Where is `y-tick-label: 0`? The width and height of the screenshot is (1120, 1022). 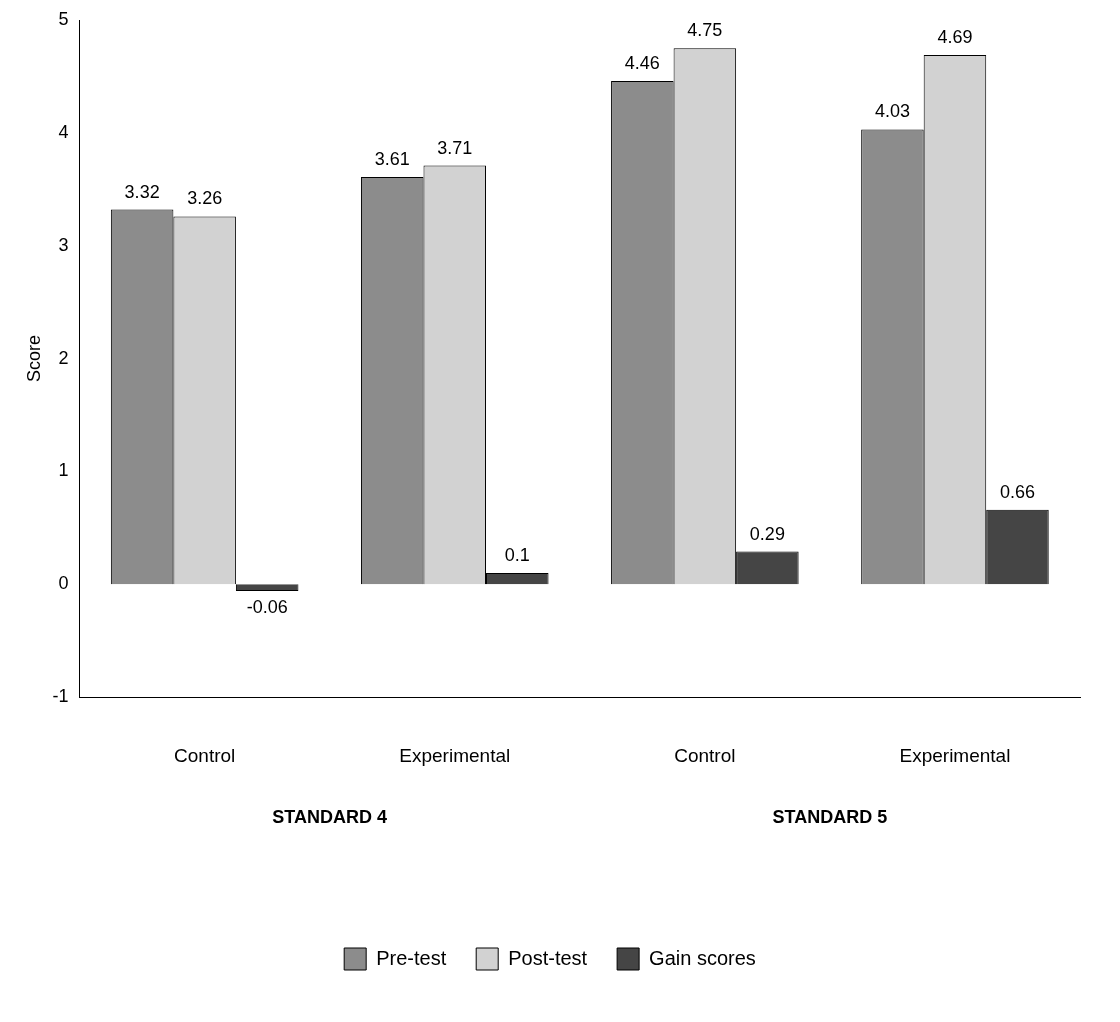
y-tick-label: 0 is located at coordinates (63, 583).